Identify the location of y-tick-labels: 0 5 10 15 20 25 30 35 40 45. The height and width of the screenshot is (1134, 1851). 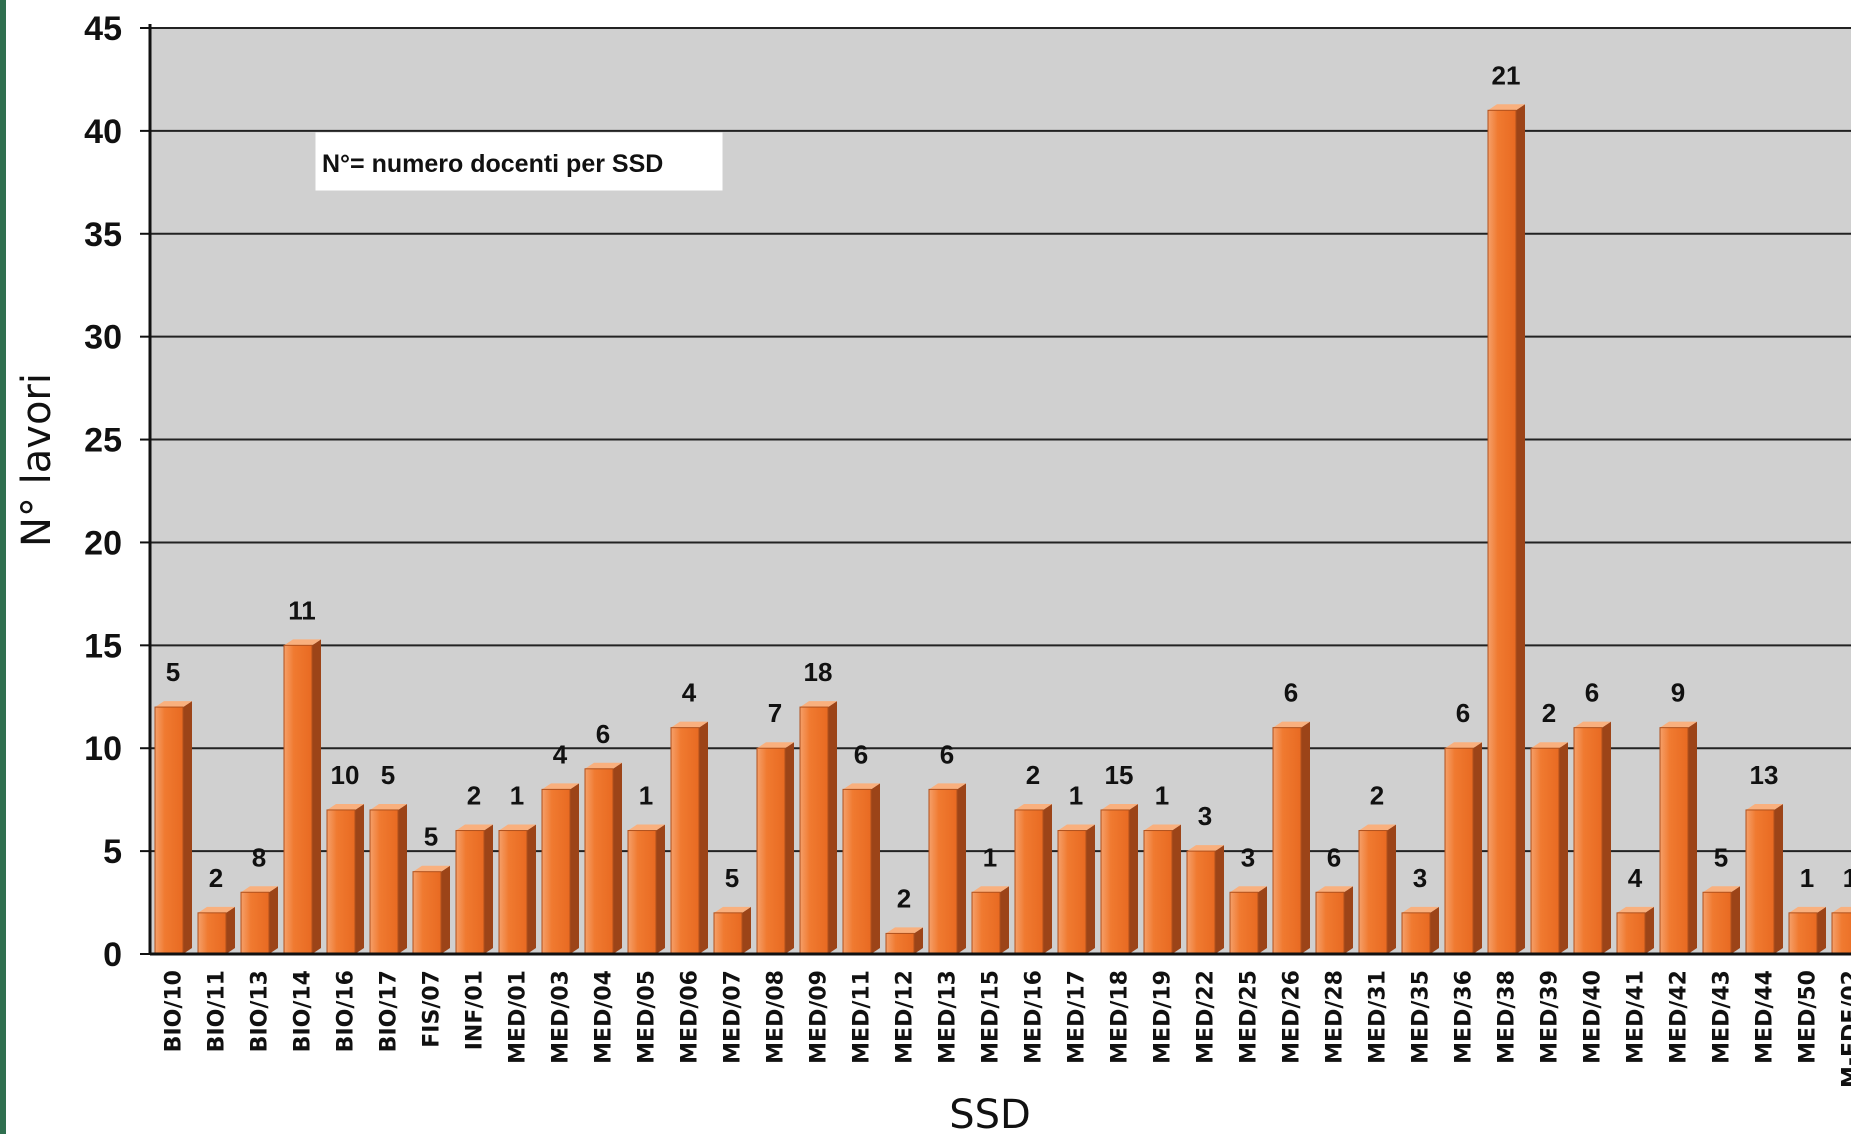
(117, 492).